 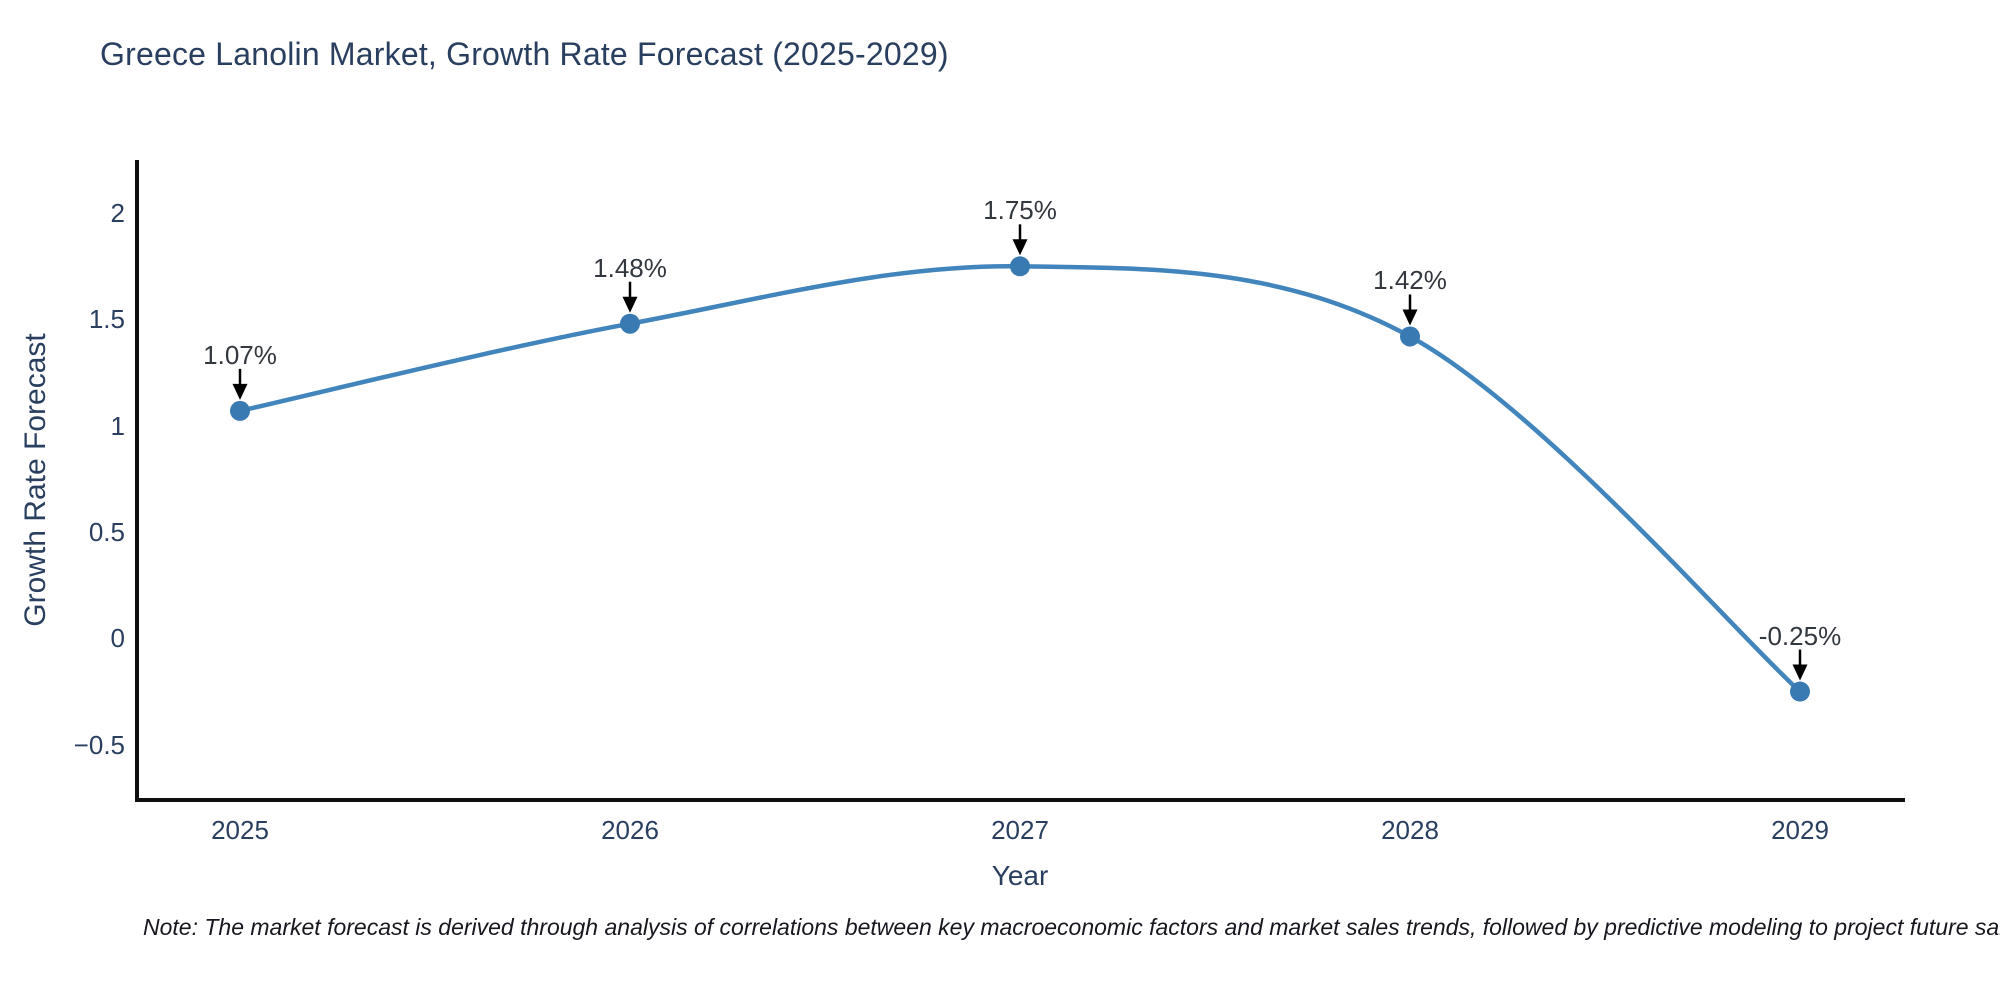 What do you see at coordinates (240, 354) in the screenshot?
I see `annotation-label-2025: 1.07%` at bounding box center [240, 354].